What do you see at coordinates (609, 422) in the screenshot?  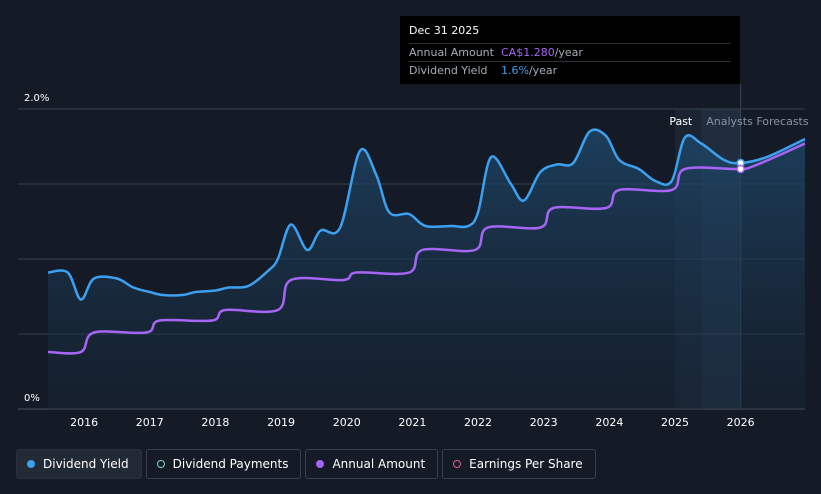 I see `x-tick-label: 2024` at bounding box center [609, 422].